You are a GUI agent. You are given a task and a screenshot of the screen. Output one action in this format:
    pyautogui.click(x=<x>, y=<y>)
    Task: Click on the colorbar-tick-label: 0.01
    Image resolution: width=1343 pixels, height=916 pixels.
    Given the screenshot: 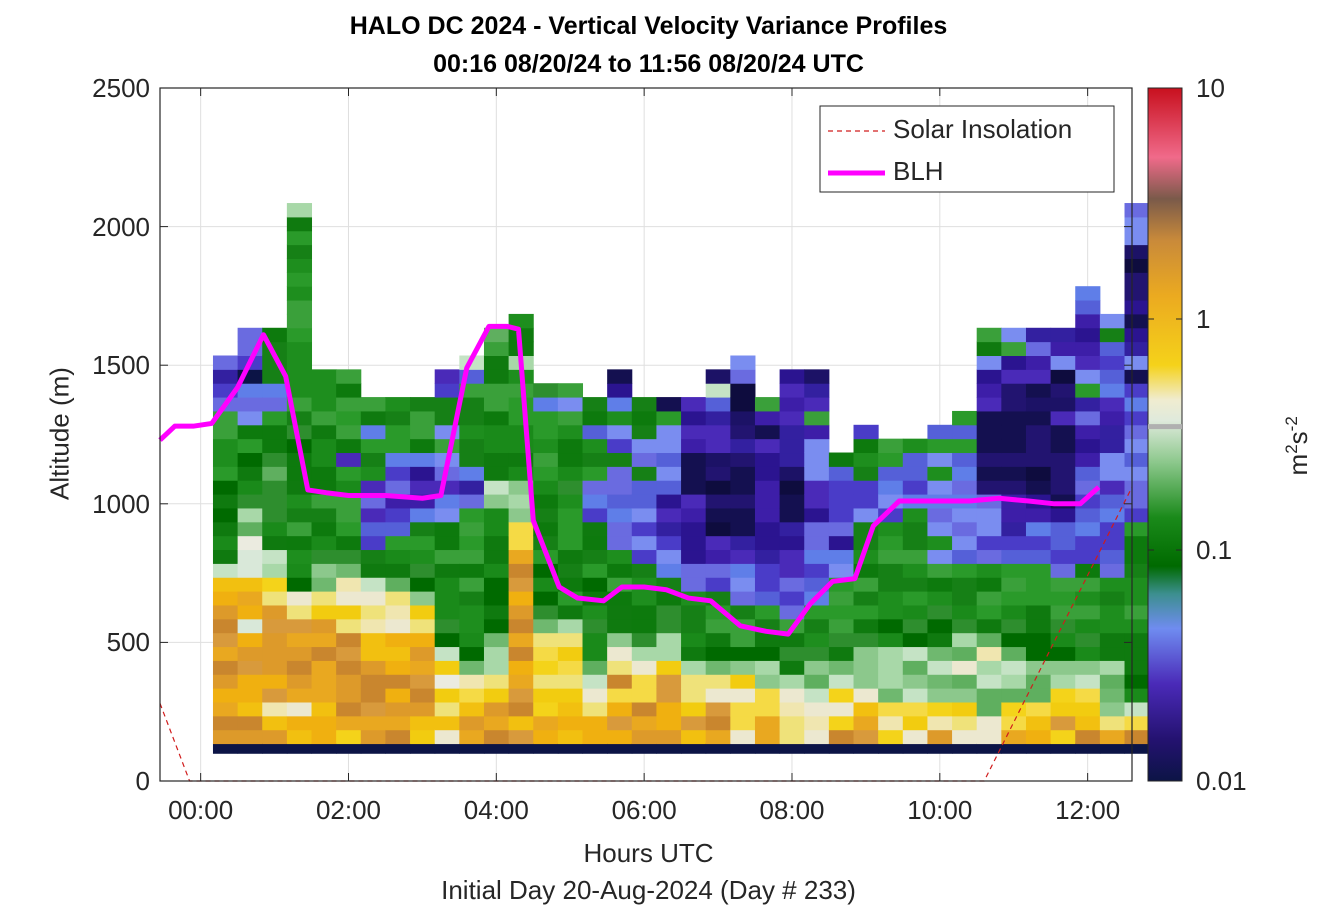 What is the action you would take?
    pyautogui.click(x=1221, y=781)
    